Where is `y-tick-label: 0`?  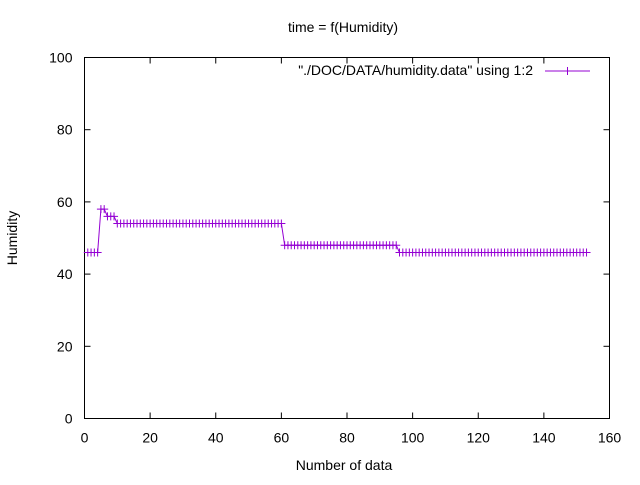 y-tick-label: 0 is located at coordinates (69, 419).